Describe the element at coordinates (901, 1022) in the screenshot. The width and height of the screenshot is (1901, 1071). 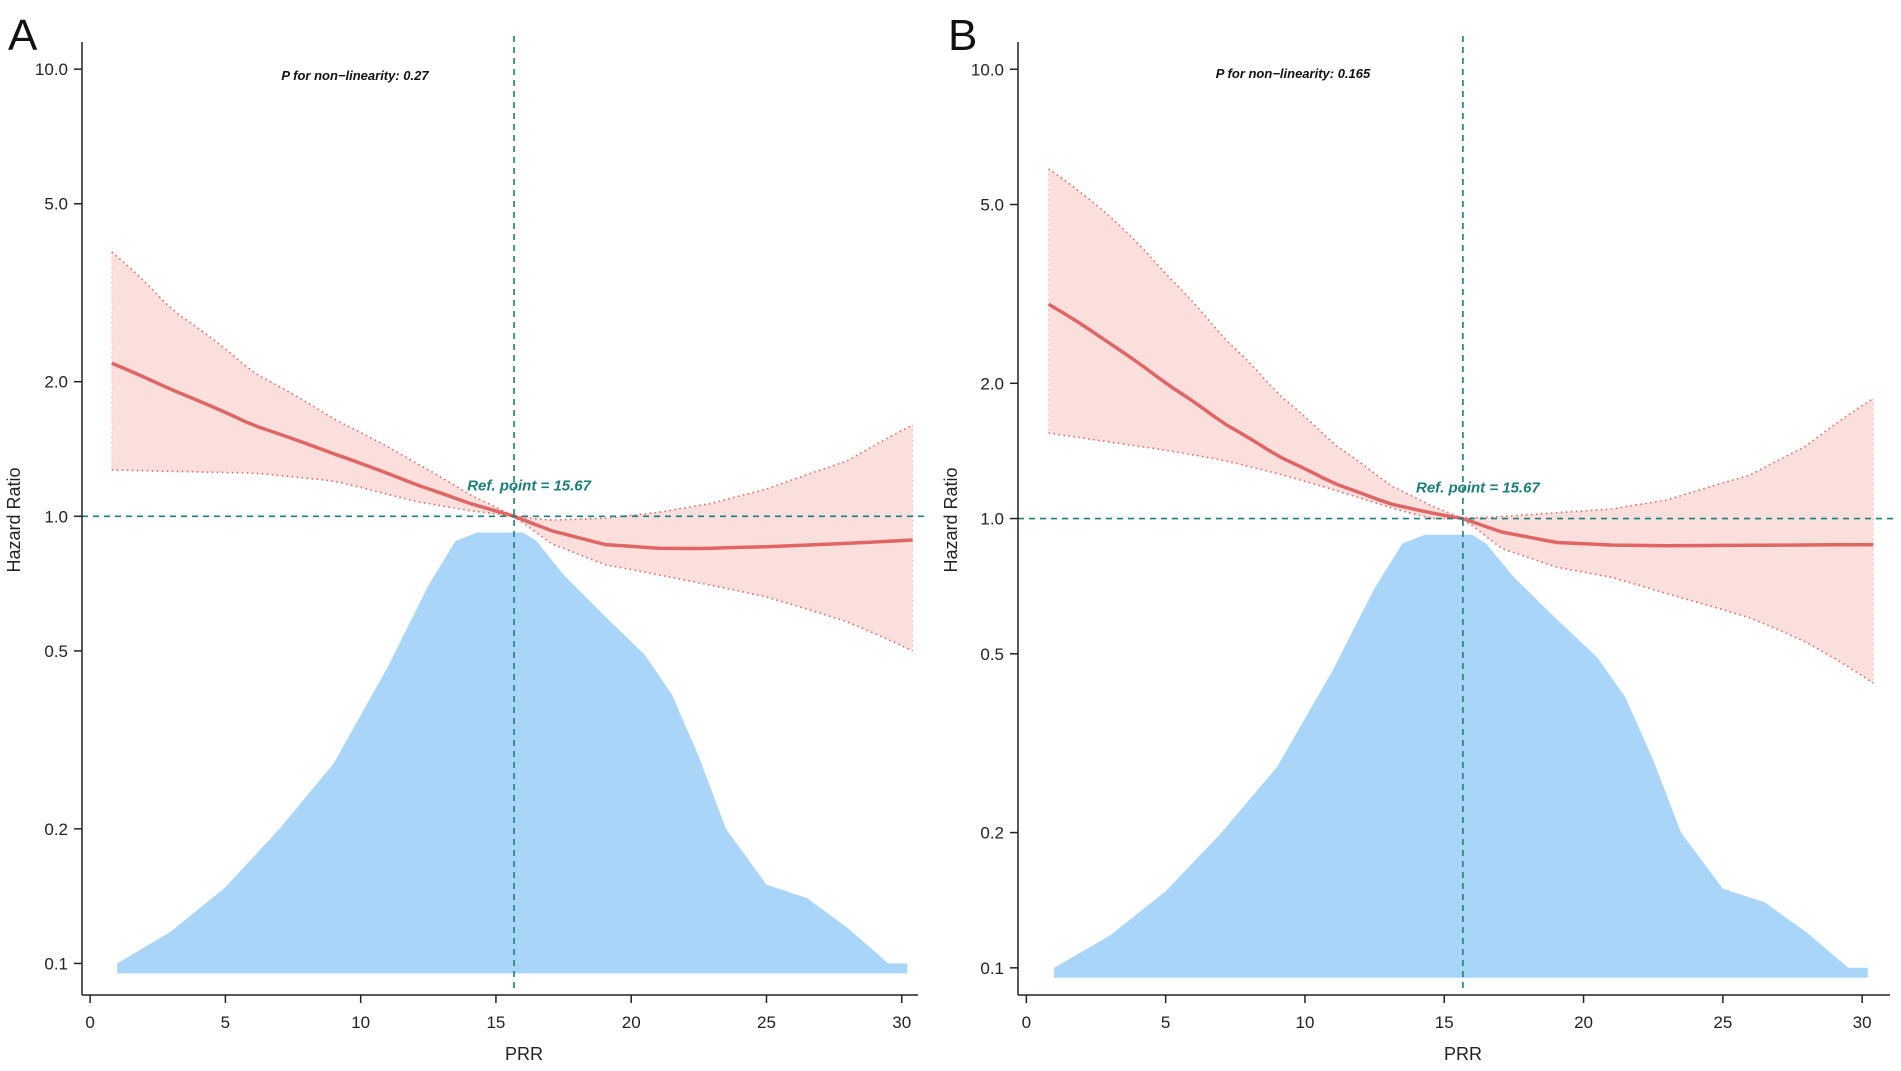
I see `panel-a-x-tick-label: 30` at that location.